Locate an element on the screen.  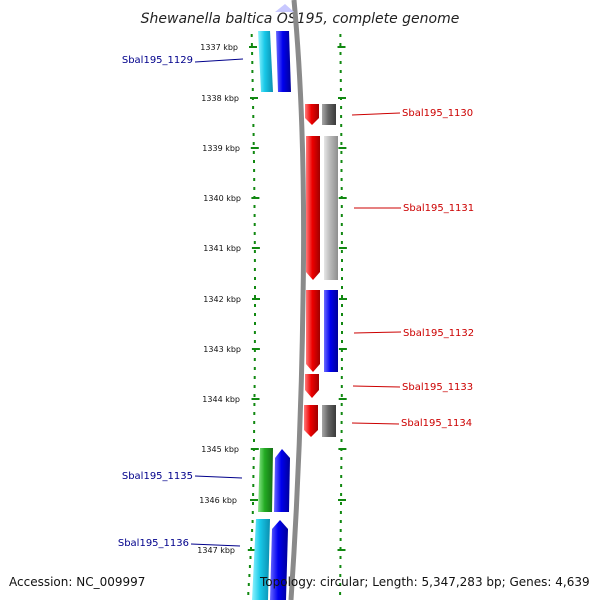
gene-label-sbal195-1135: Sbal195_1135 is located at coordinates (157, 476).